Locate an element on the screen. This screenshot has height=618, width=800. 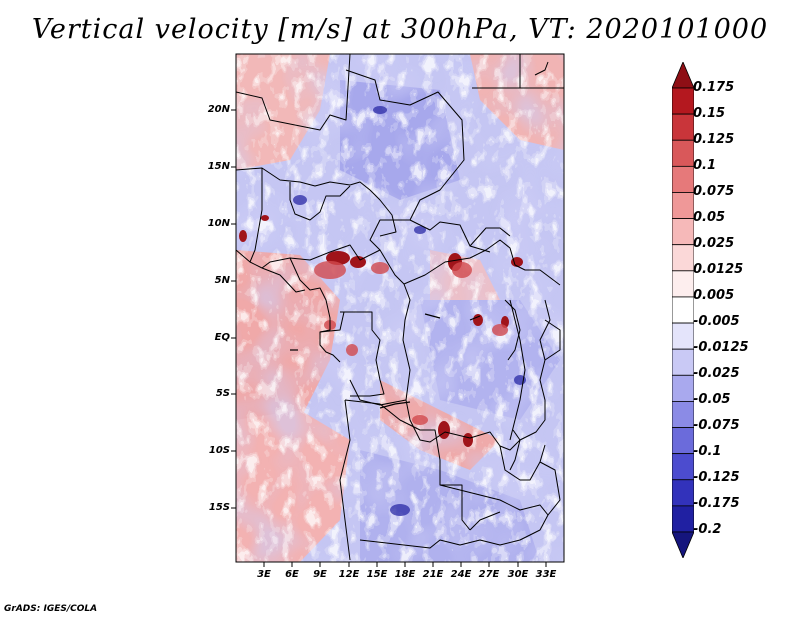
lon-label-15e: 15E is located at coordinates (377, 574).